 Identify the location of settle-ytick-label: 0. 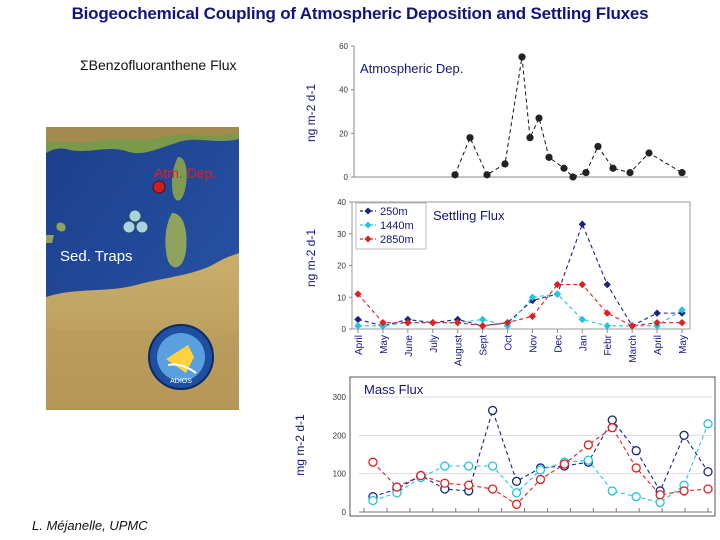
(344, 329).